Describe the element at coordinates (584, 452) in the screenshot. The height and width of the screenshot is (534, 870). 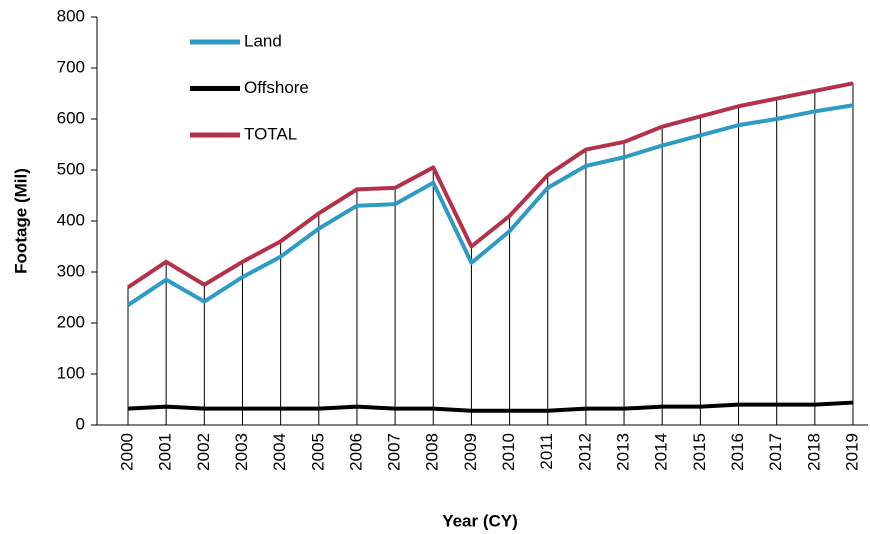
I see `x-tick-label: 2012` at that location.